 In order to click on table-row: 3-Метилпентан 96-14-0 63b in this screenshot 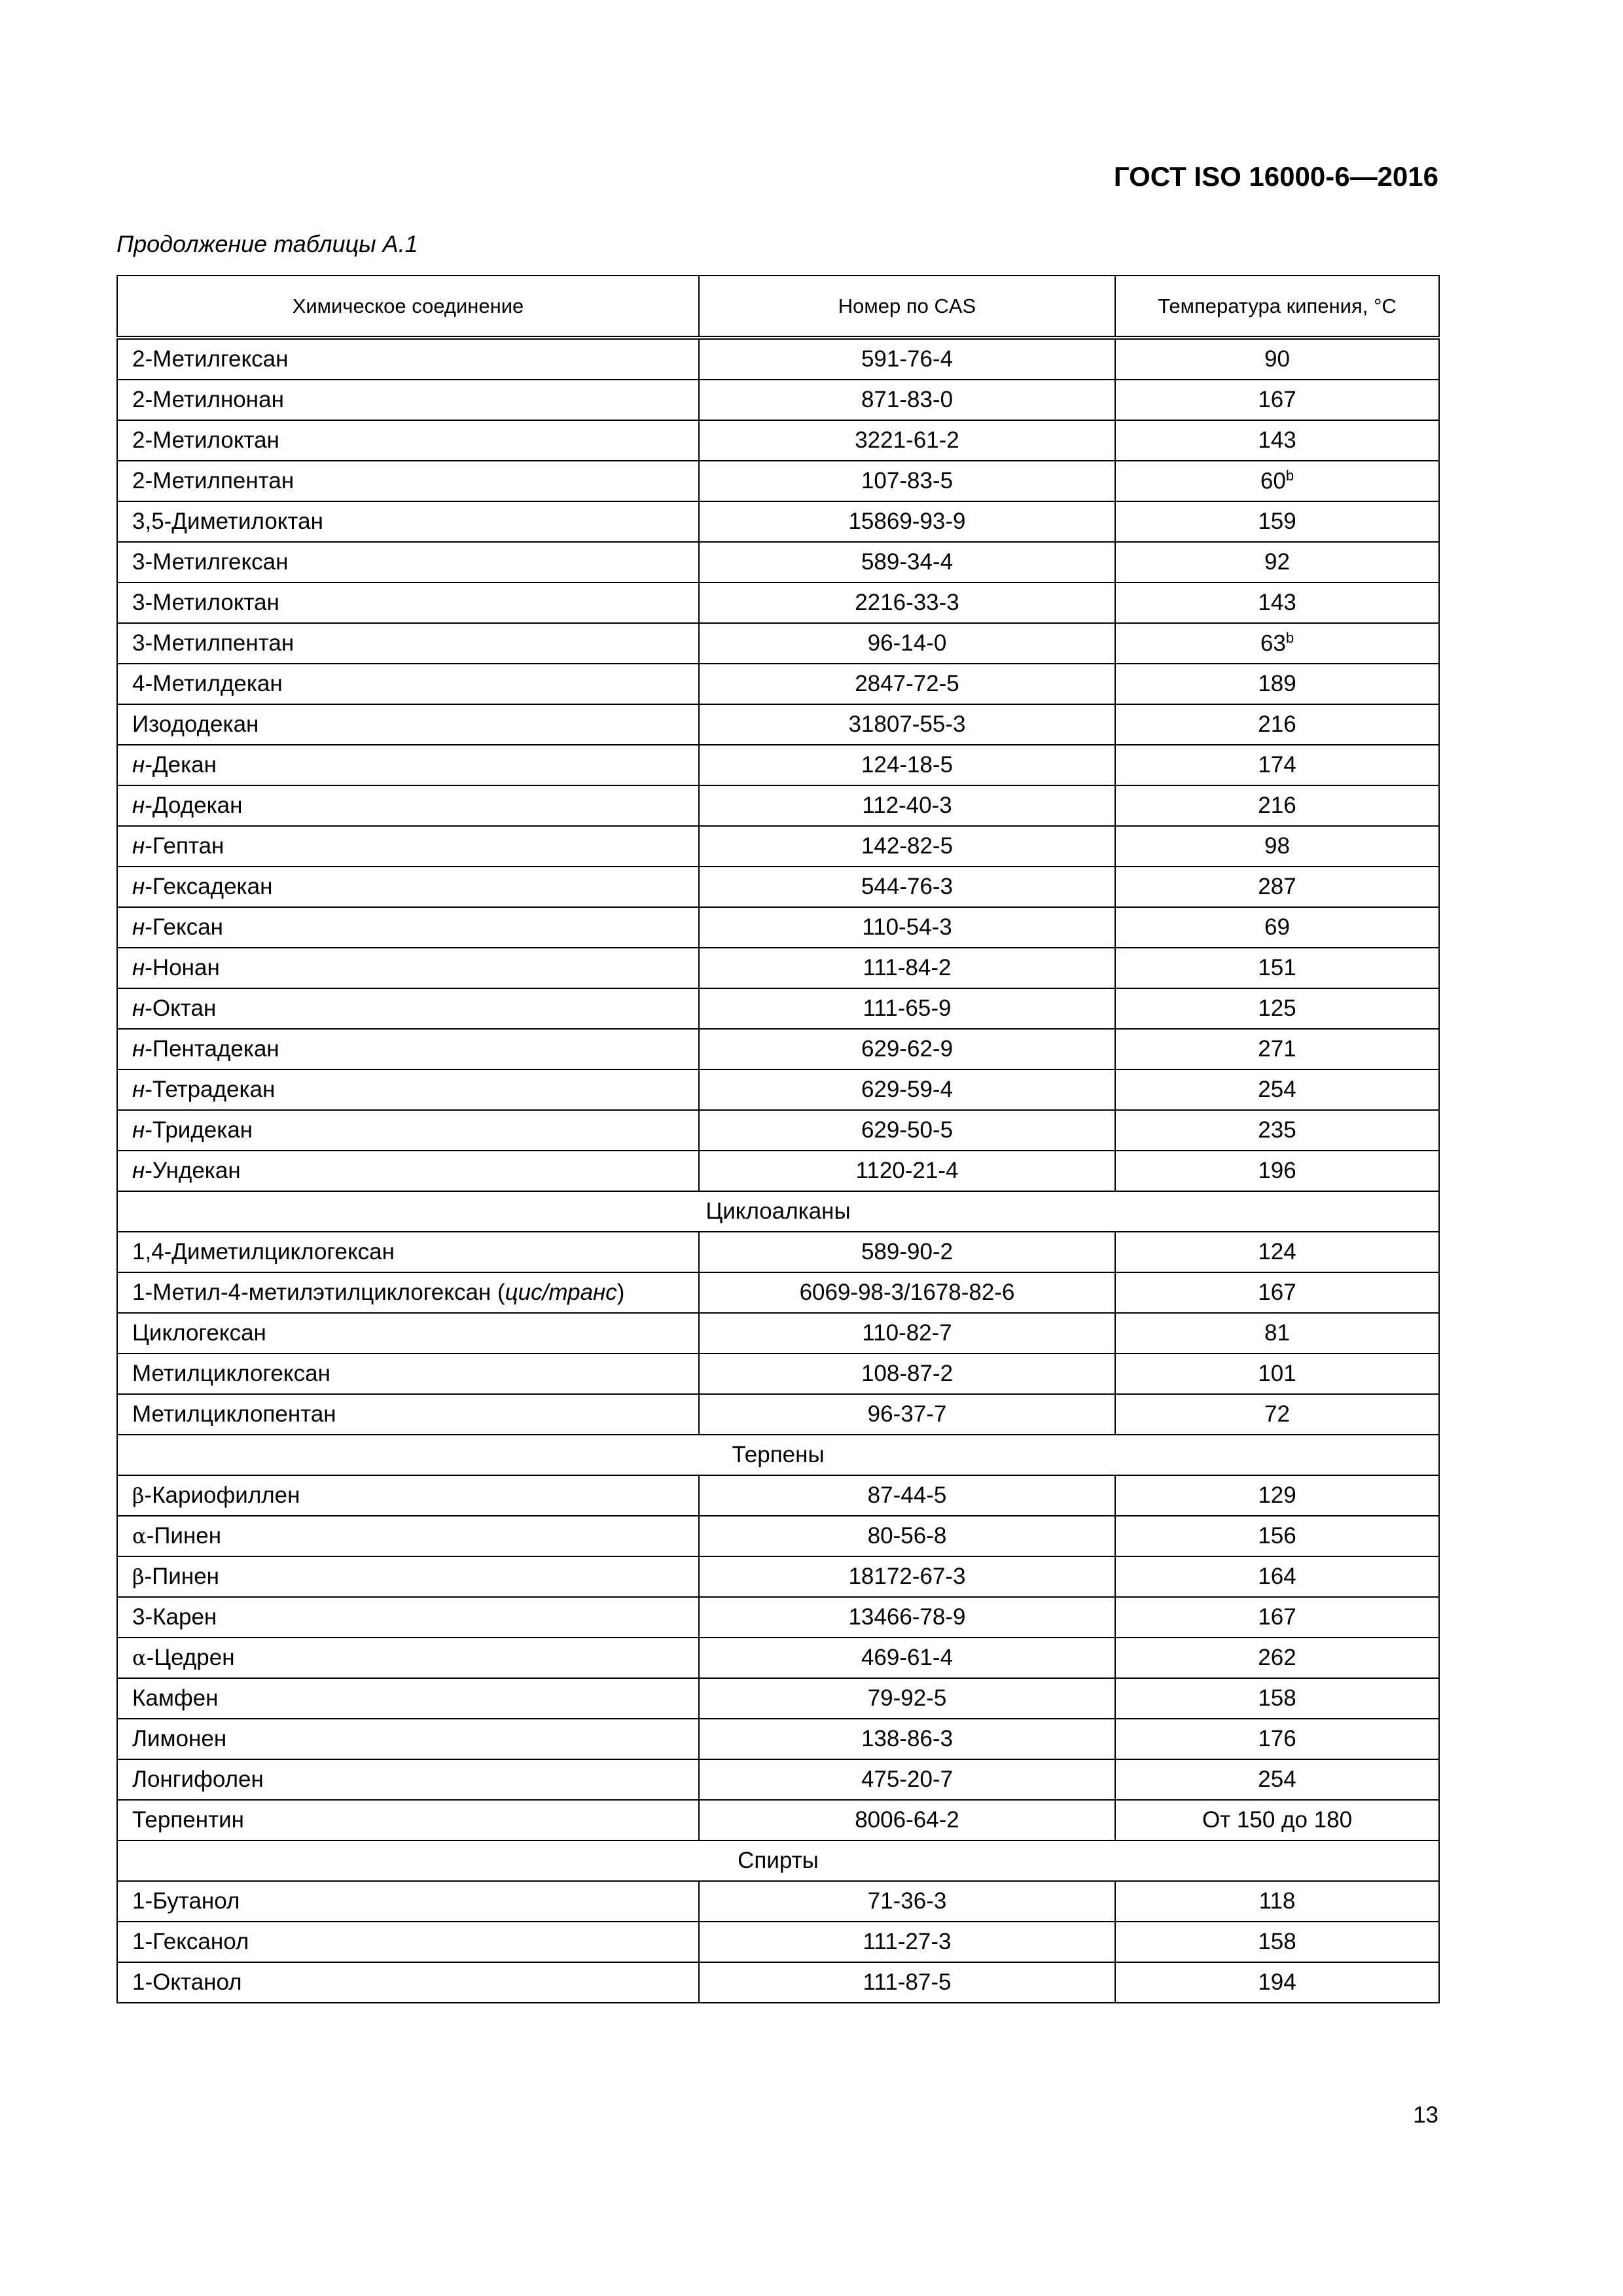, I will do `click(778, 643)`.